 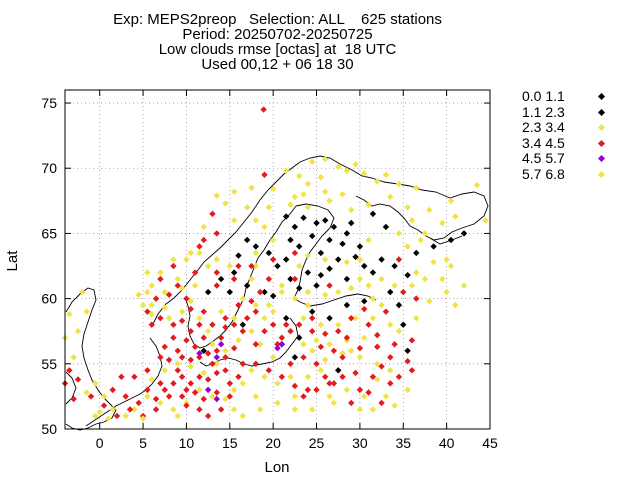 What do you see at coordinates (12, 261) in the screenshot?
I see `y-axis-label: Lat` at bounding box center [12, 261].